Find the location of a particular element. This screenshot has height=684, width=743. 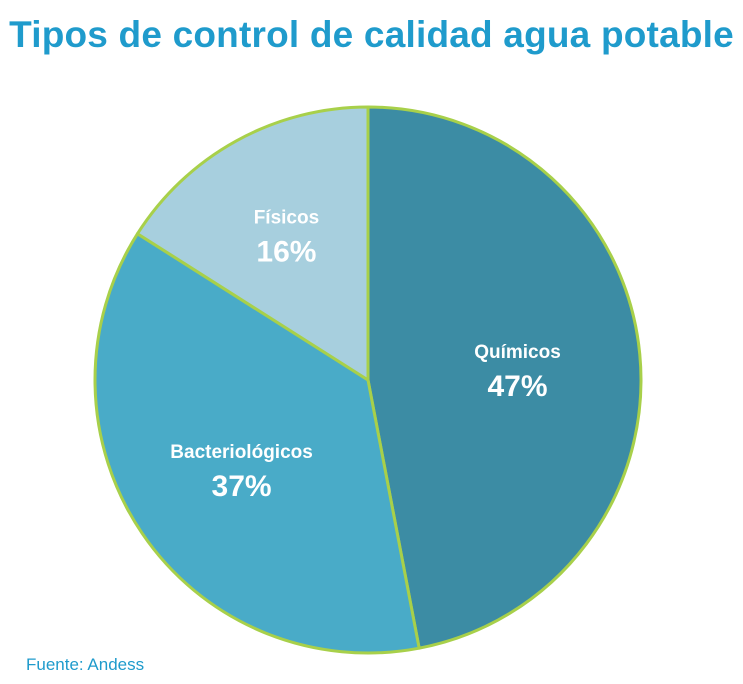

slice-label-bacteriologicos: Bacteriológicos is located at coordinates (241, 452).